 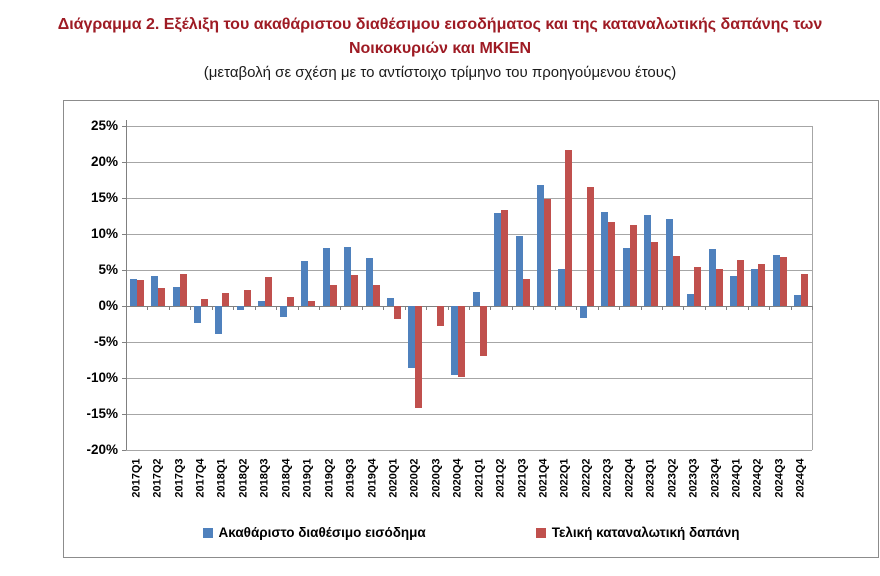 What do you see at coordinates (812, 288) in the screenshot?
I see `plot-right-border` at bounding box center [812, 288].